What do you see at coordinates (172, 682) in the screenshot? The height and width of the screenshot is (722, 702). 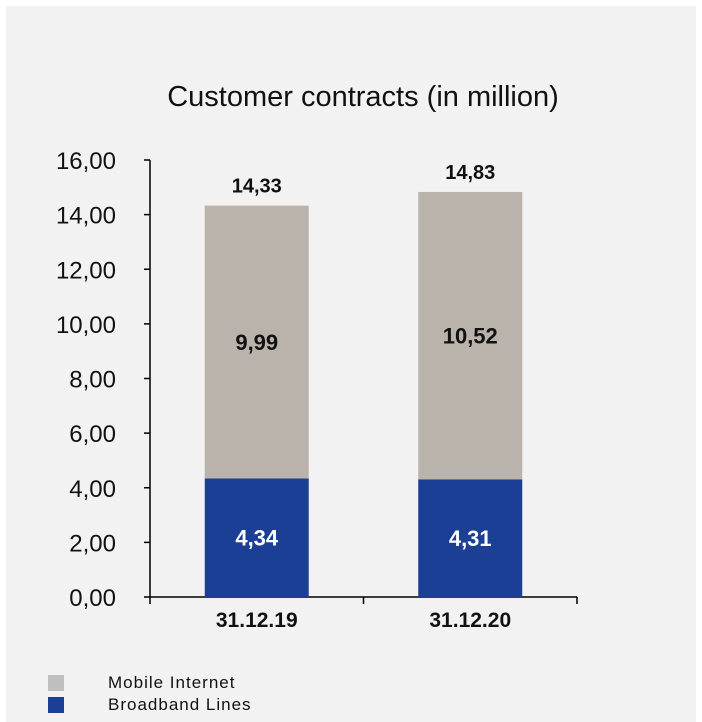 I see `legend-label-mobile-internet: Mobile Internet` at bounding box center [172, 682].